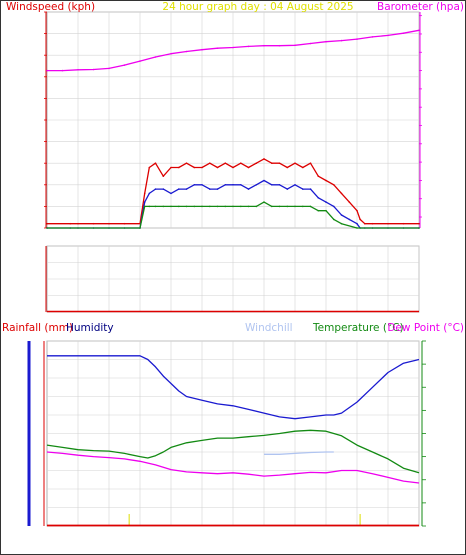 This screenshot has height=555, width=466. What do you see at coordinates (420, 7) in the screenshot?
I see `barometer-axis-label: Barometer (hpa)` at bounding box center [420, 7].